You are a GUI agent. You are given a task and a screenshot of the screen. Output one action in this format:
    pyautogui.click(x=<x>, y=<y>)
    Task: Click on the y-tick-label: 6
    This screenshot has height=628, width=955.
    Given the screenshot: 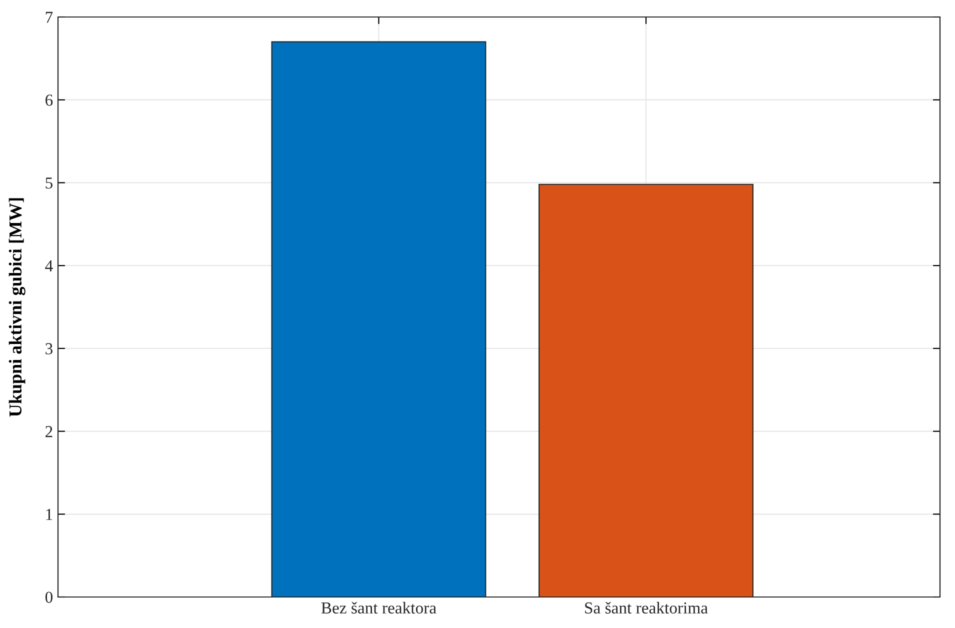 What is the action you would take?
    pyautogui.click(x=49, y=100)
    